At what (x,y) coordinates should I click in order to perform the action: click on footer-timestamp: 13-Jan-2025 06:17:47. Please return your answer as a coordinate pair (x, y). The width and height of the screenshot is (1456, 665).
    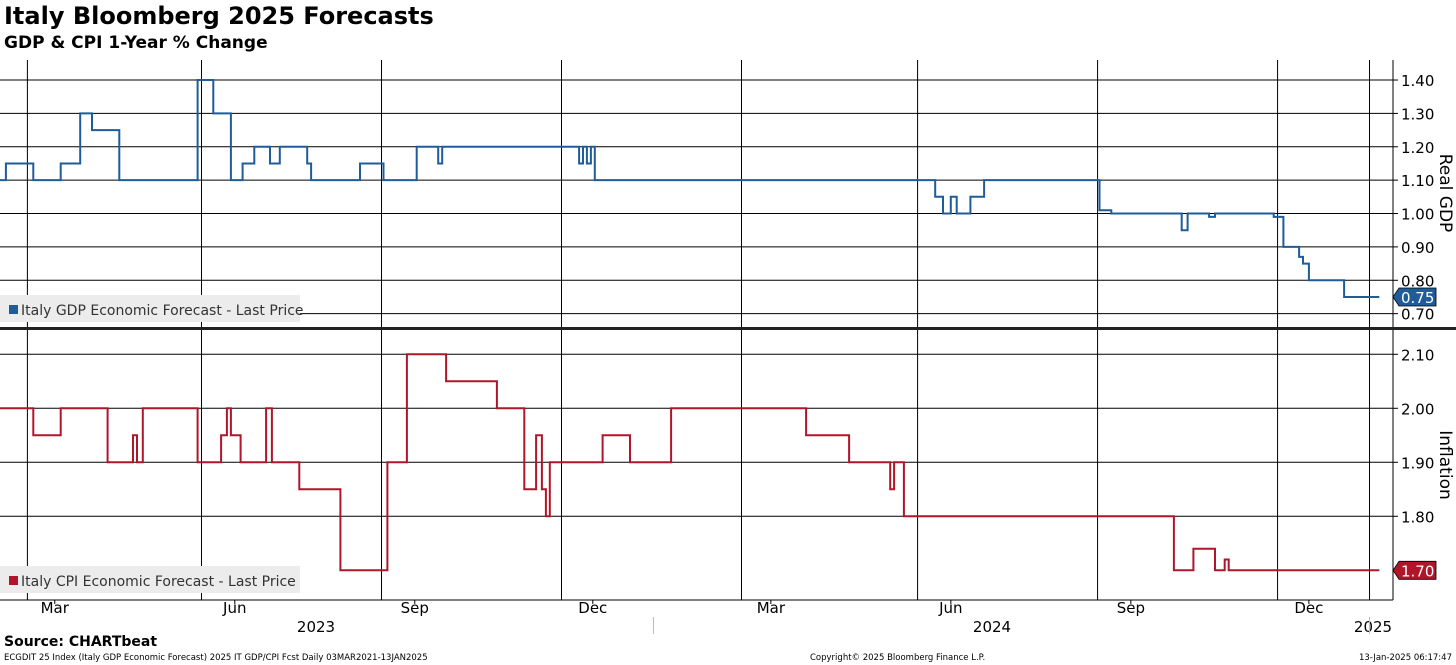
    Looking at the image, I should click on (1405, 658).